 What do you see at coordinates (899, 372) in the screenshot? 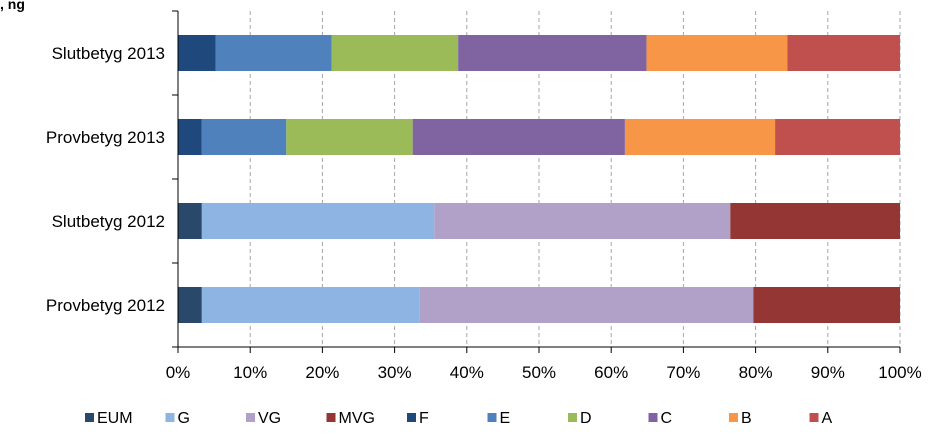
I see `x-tick-label: 100%` at bounding box center [899, 372].